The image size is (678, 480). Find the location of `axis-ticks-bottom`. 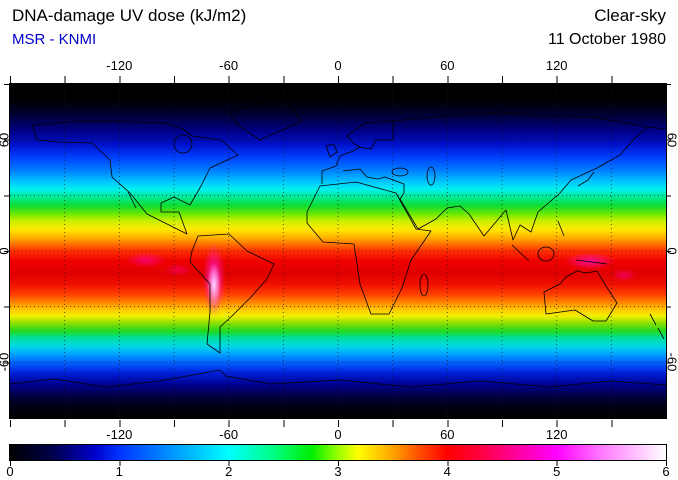

axis-ticks-bottom is located at coordinates (338, 423).